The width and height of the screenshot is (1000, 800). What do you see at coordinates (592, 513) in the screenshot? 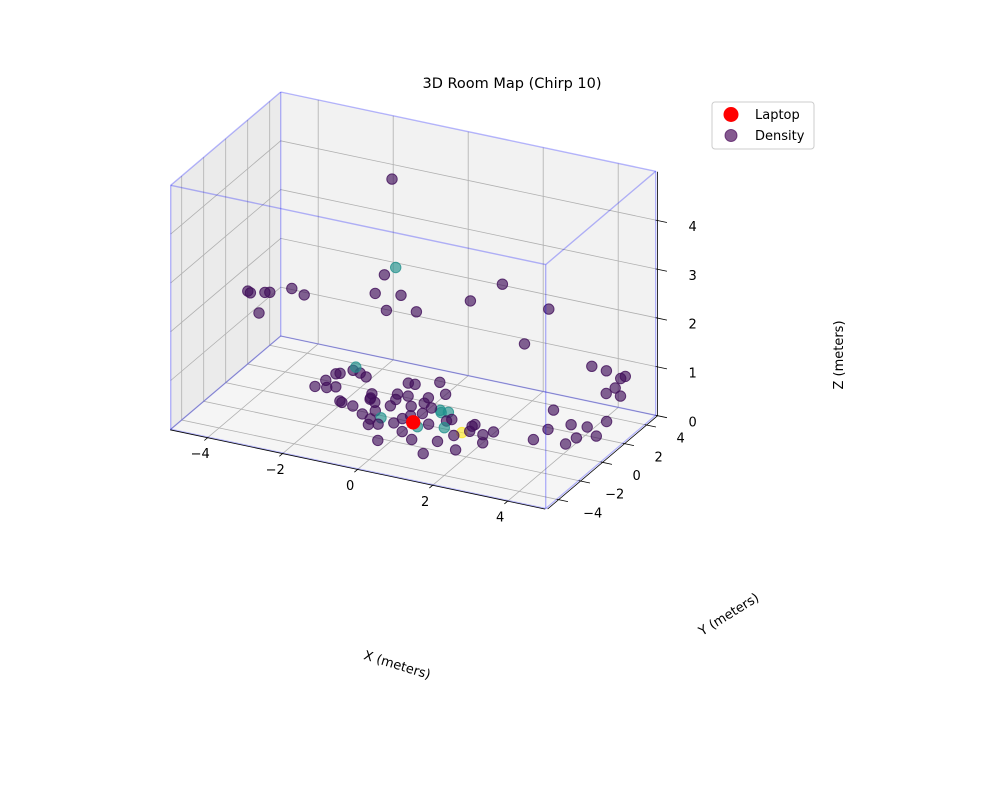
I see `y-tick-label: −4` at bounding box center [592, 513].